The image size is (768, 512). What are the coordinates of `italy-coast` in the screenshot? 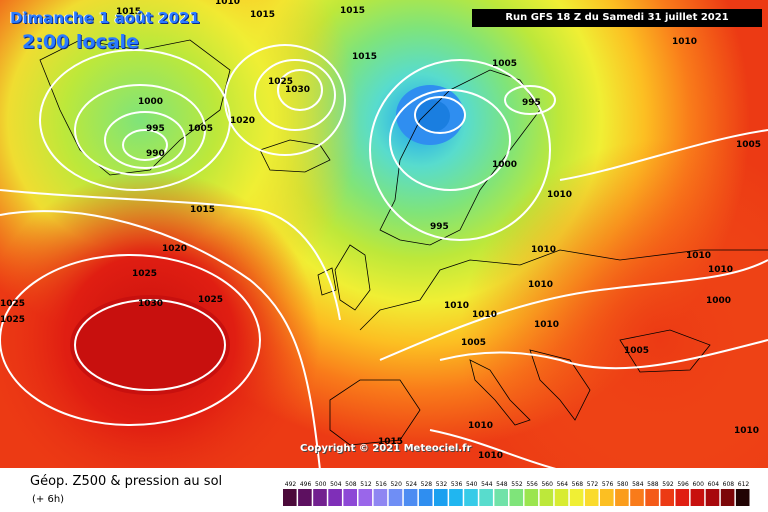 It's located at (500, 392).